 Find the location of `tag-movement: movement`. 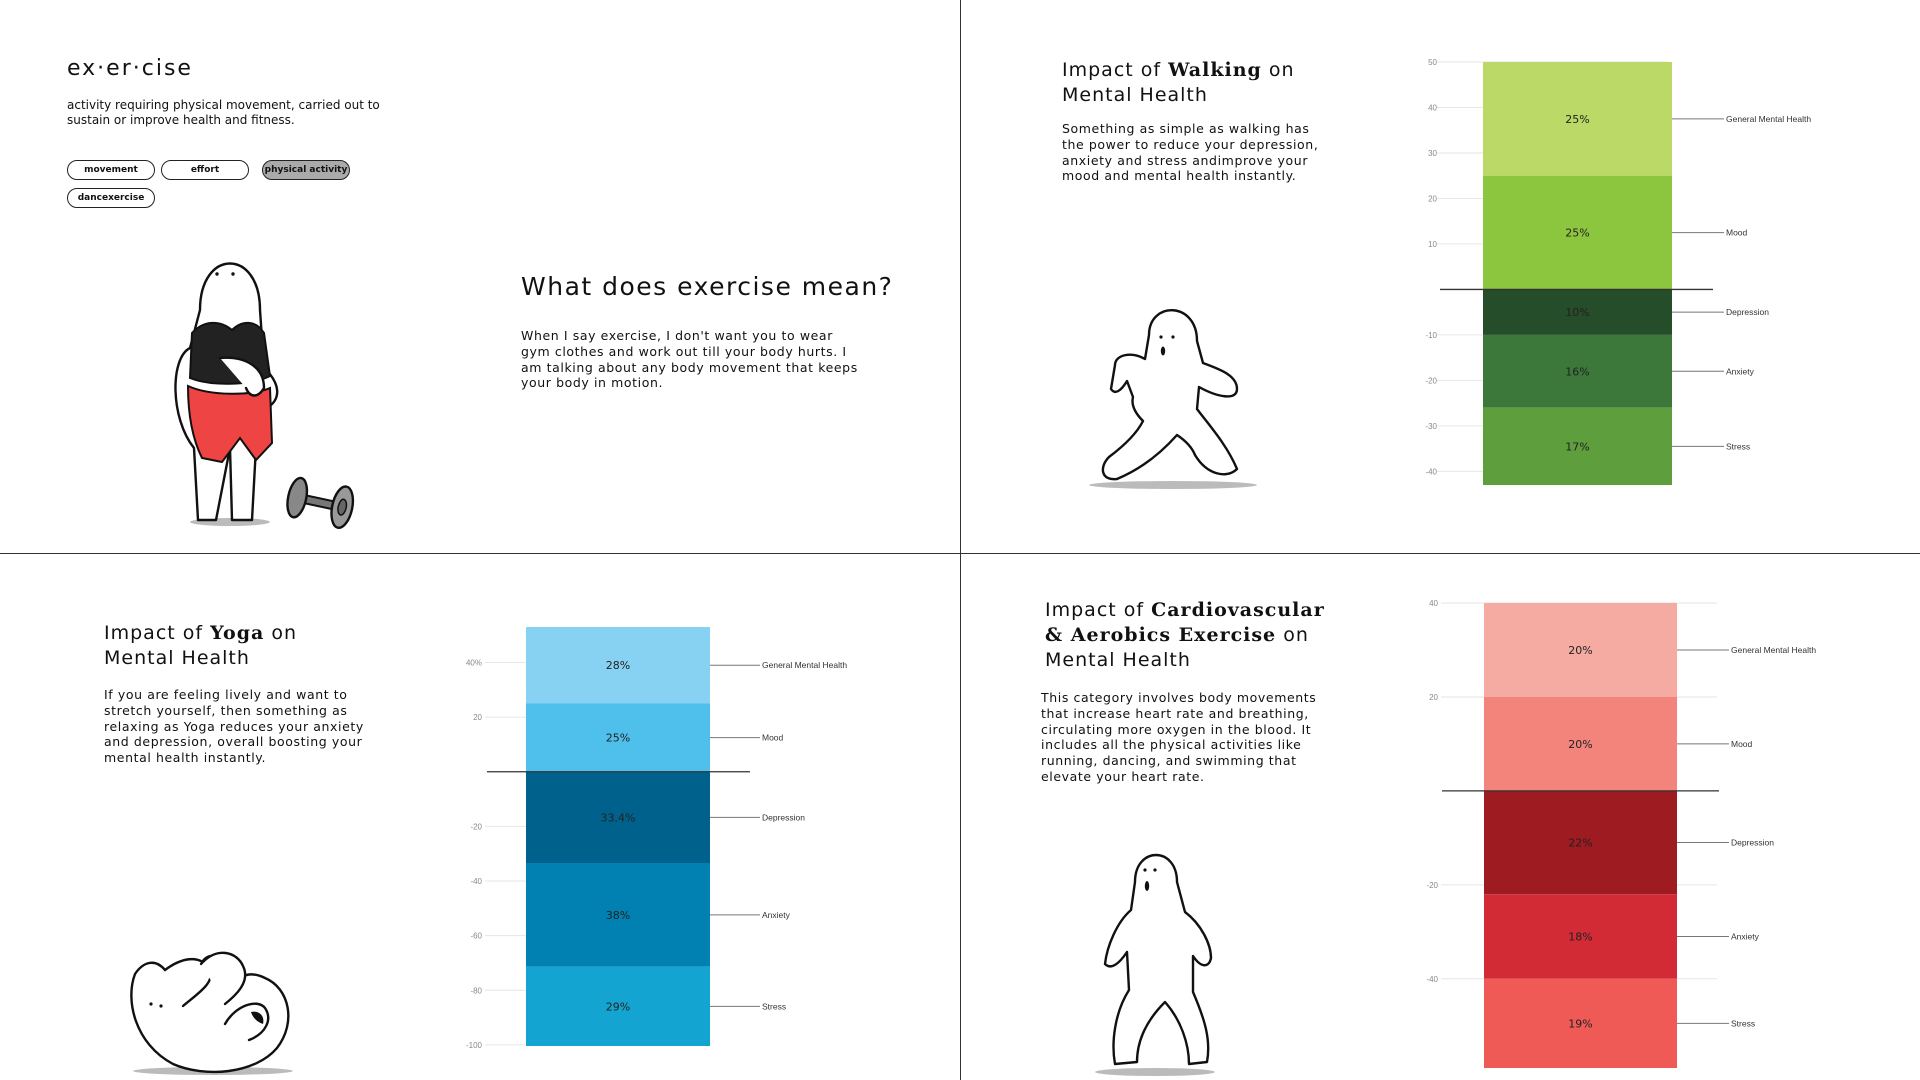

tag-movement: movement is located at coordinates (111, 170).